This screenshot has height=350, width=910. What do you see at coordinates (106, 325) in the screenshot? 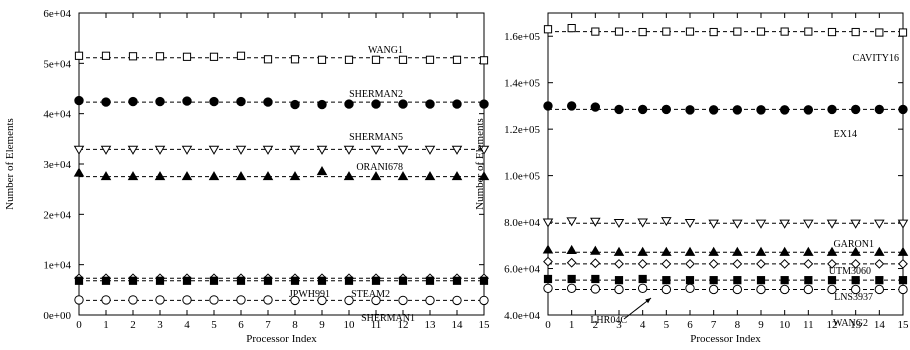
I see `x-tick-label: 1` at bounding box center [106, 325].